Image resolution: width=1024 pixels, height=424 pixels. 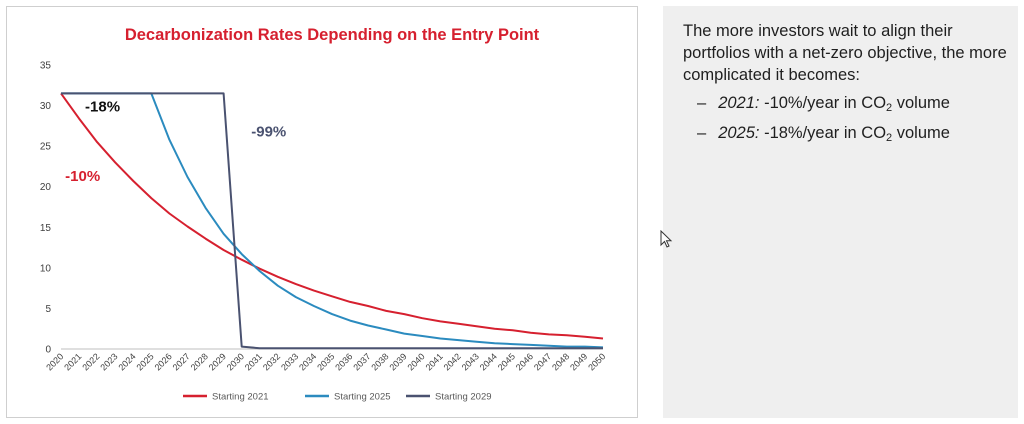 I want to click on bullet-item-2021: –2021: -10%/year in CO2 volume, so click(x=852, y=103).